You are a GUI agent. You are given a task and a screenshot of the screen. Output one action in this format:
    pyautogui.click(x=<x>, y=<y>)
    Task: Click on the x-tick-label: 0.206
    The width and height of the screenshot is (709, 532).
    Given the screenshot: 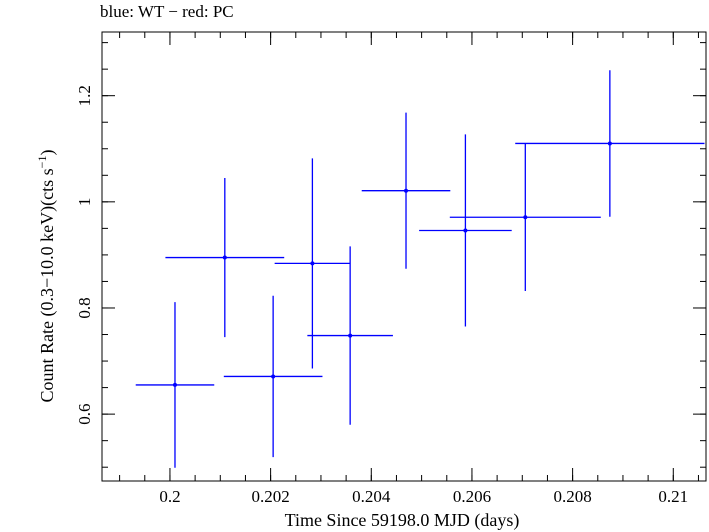 What is the action you would take?
    pyautogui.click(x=472, y=496)
    